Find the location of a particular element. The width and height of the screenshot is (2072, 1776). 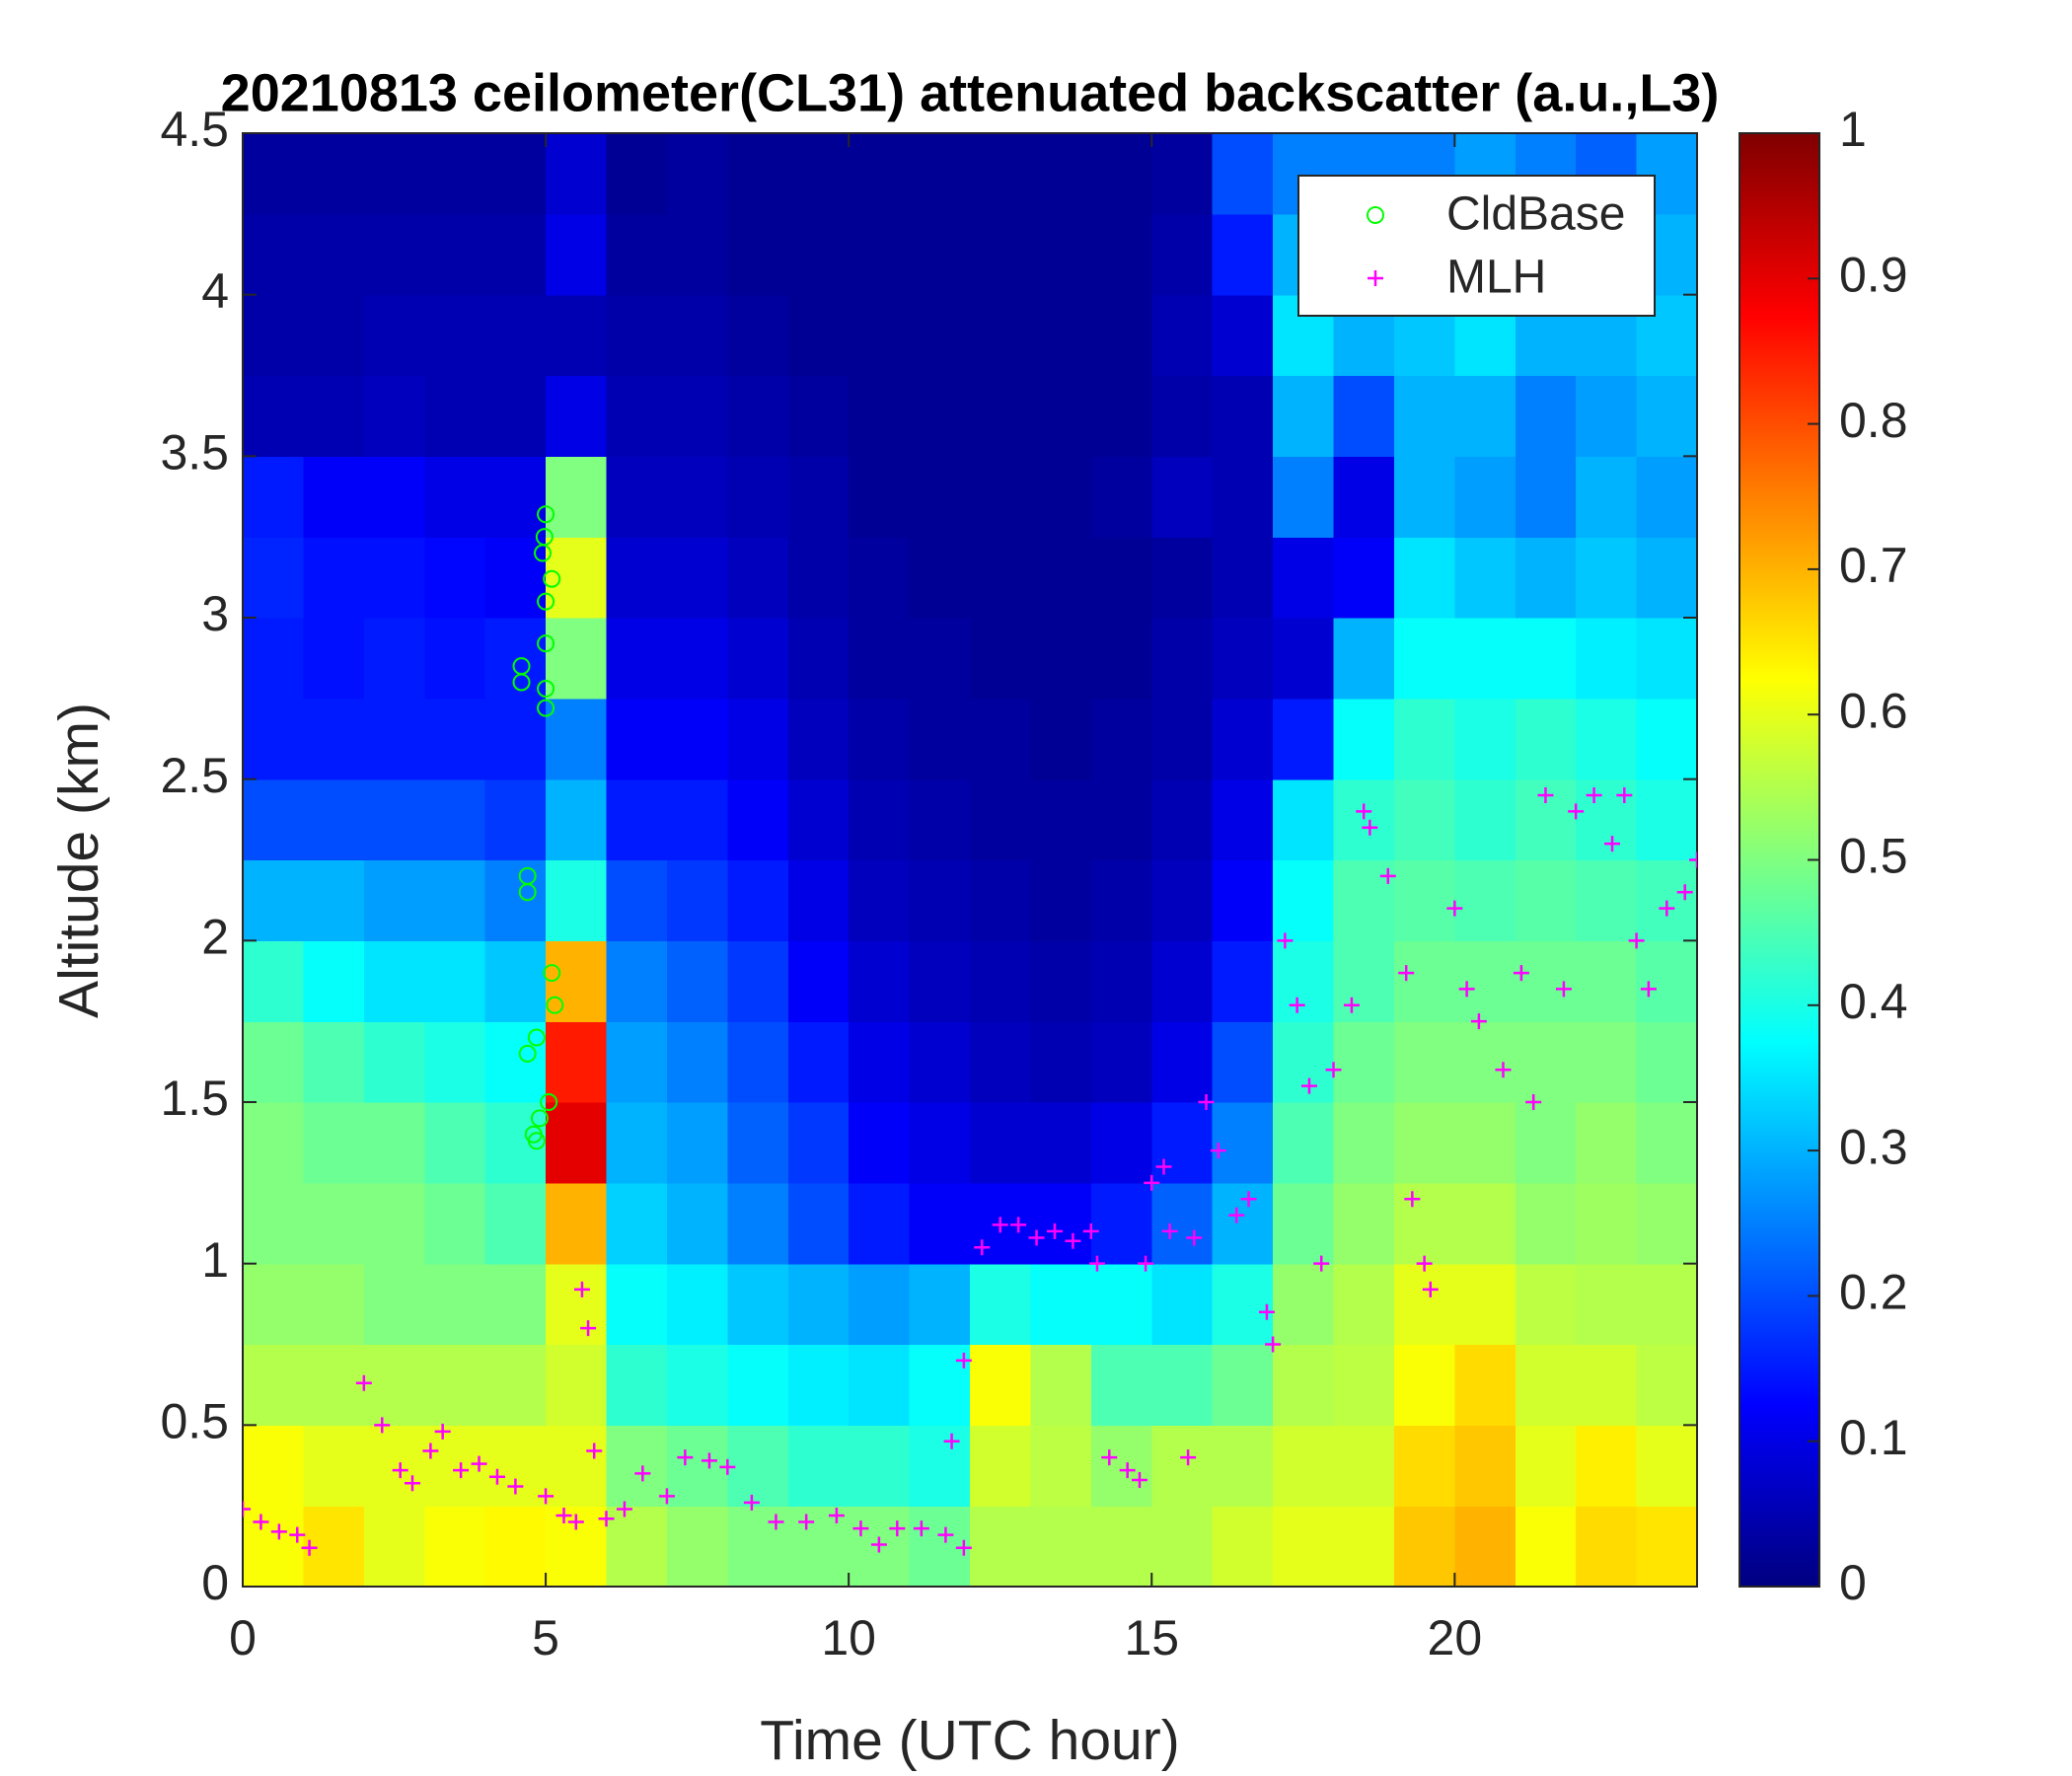

x-tick-label: 10 is located at coordinates (849, 1638).